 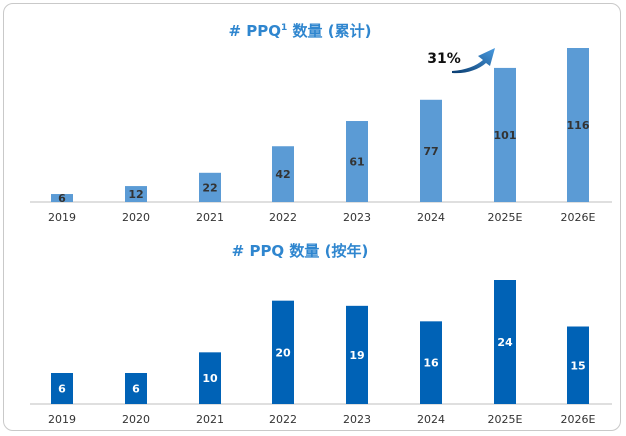 I want to click on top-bar-2021, so click(x=210, y=187).